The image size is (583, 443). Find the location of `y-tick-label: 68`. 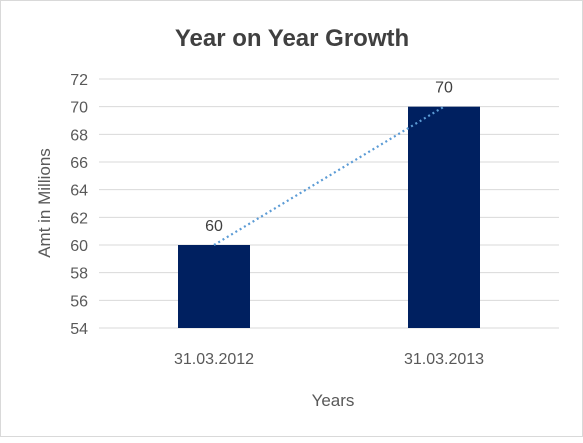

y-tick-label: 68 is located at coordinates (79, 135).